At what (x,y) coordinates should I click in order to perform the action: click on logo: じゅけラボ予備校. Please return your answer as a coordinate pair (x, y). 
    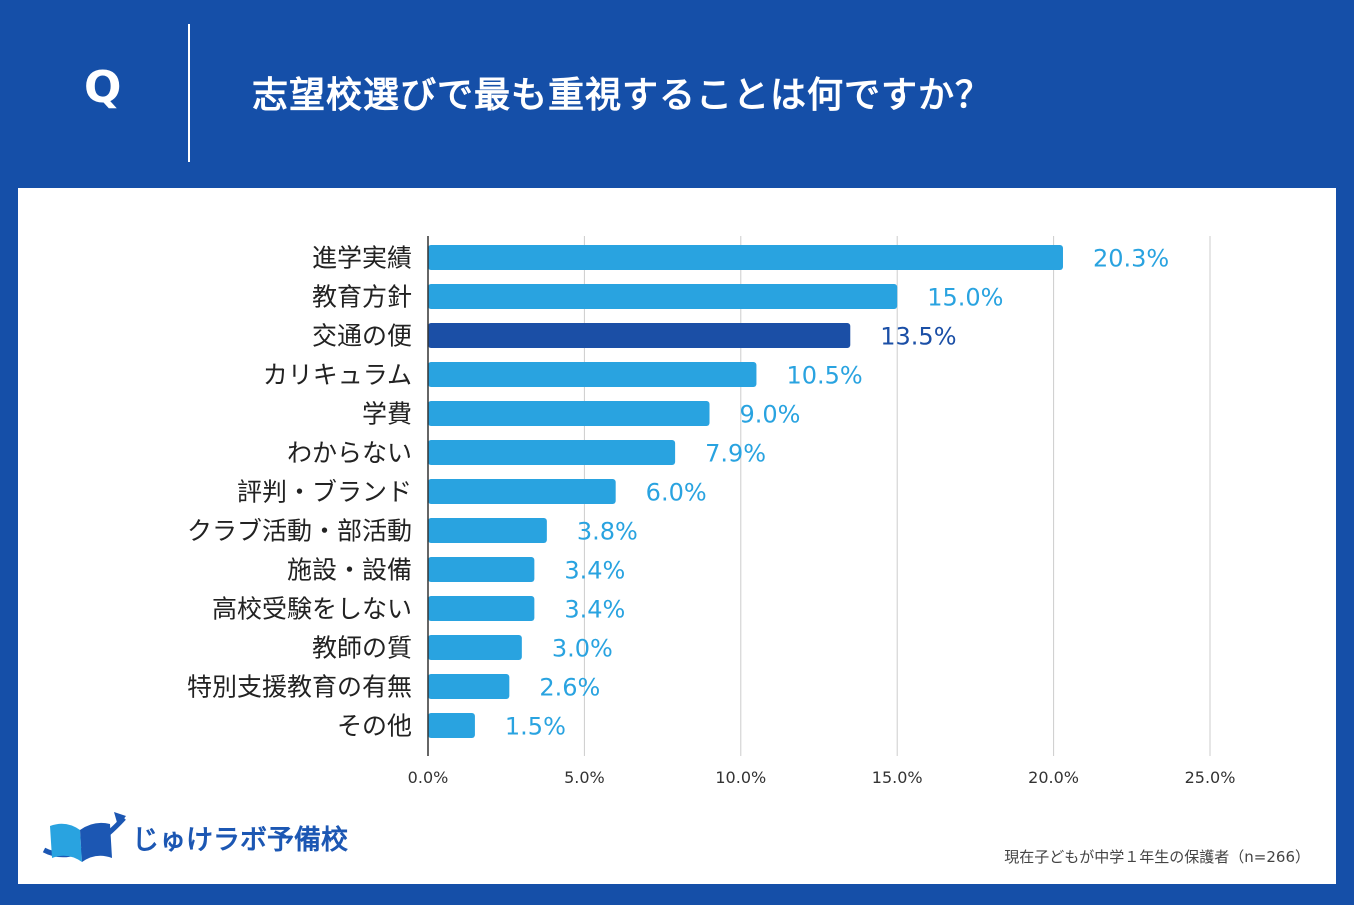
    Looking at the image, I should click on (203, 838).